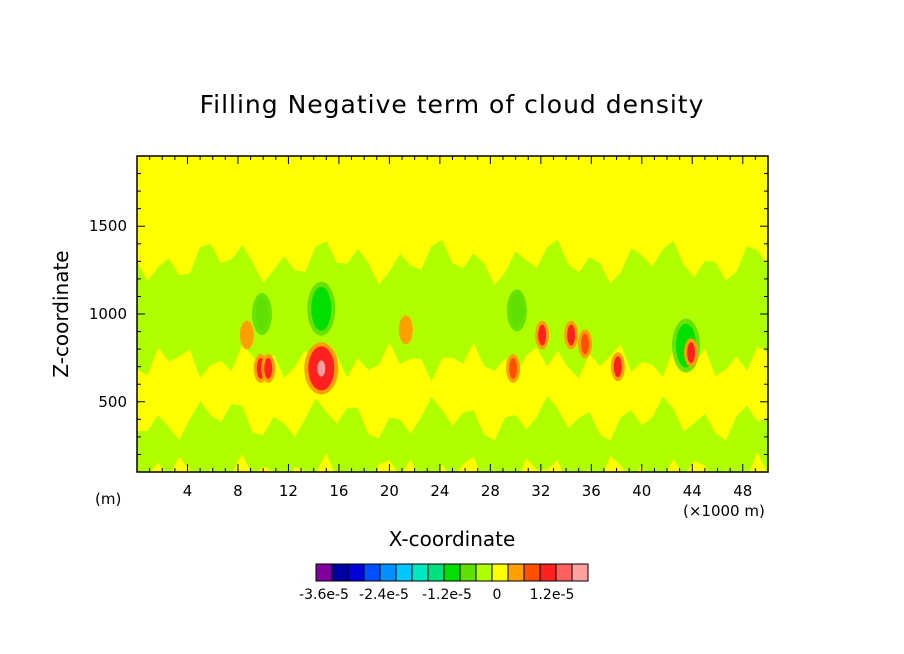 Image resolution: width=904 pixels, height=654 pixels. I want to click on x-tick-label: 28, so click(490, 491).